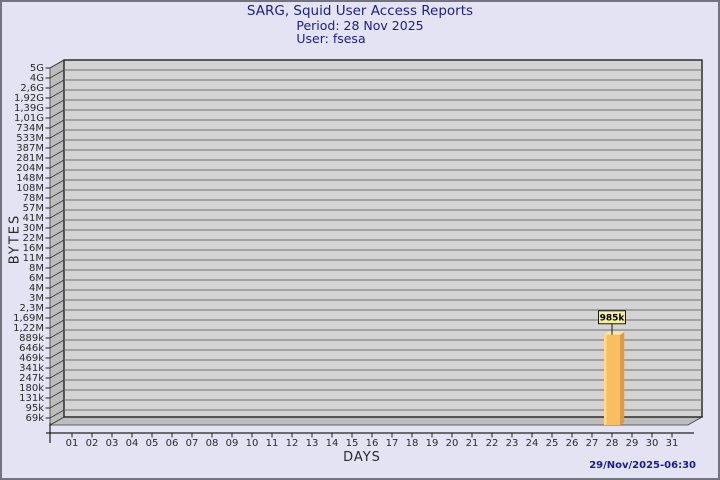  I want to click on y-tick-label: 533M, so click(30, 138).